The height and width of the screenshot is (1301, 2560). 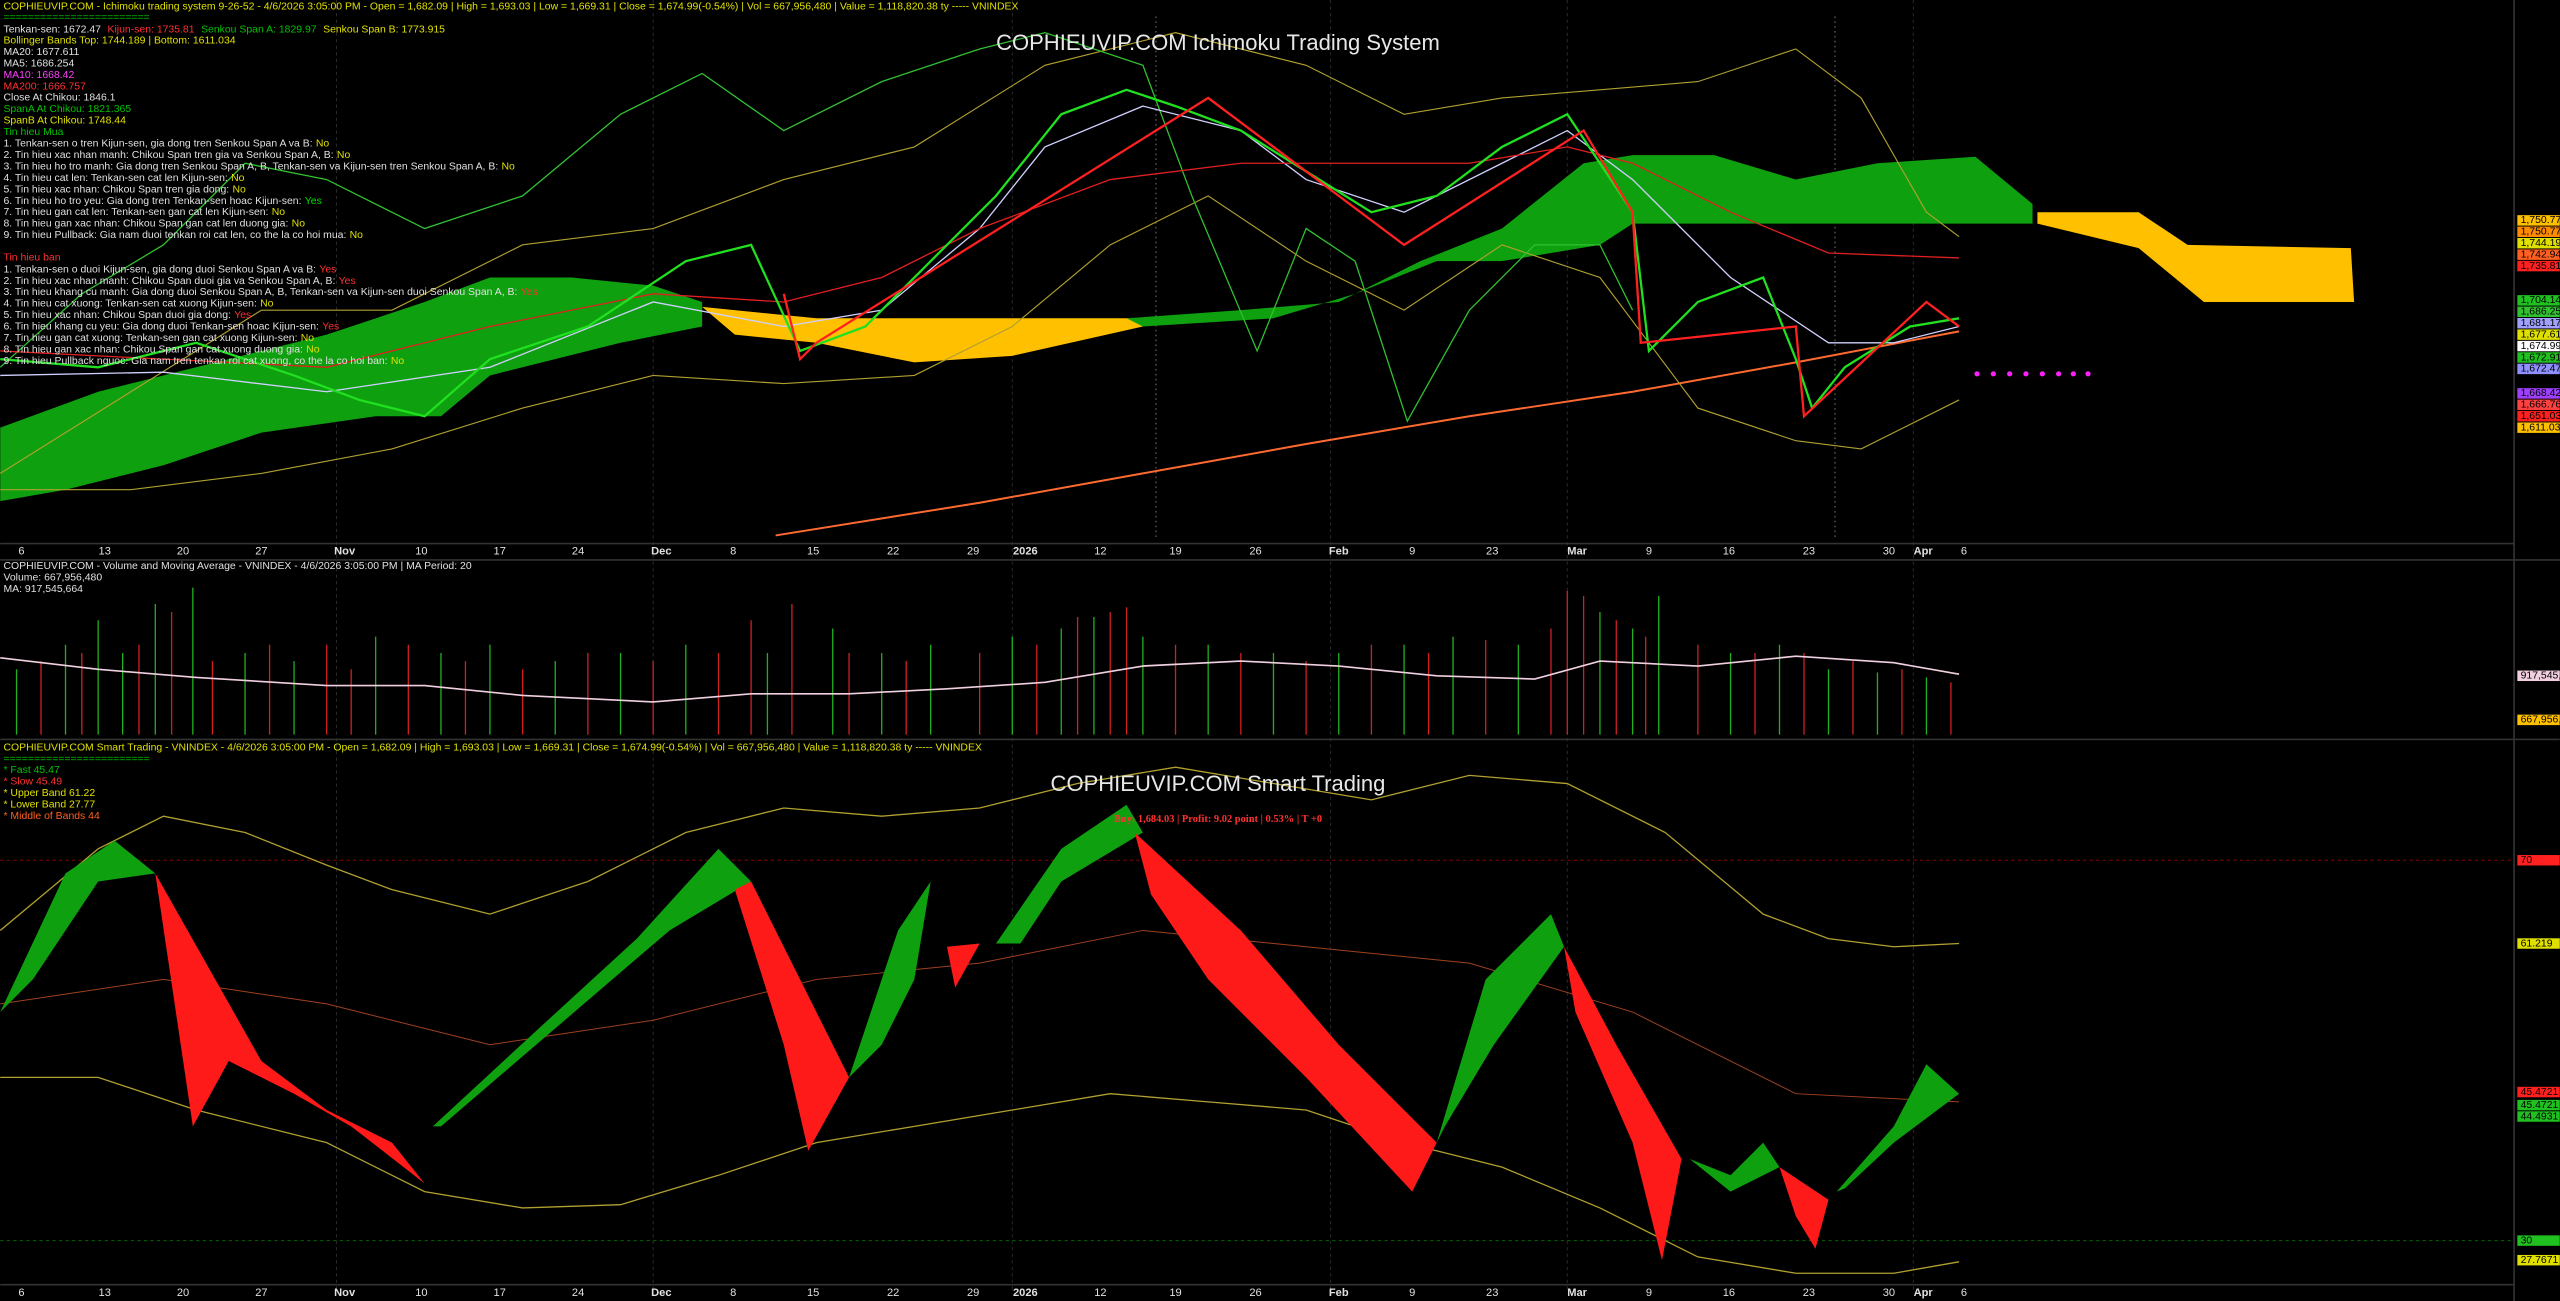 I want to click on ichimoku-value: Kijun-sen: 1735.81, so click(x=151, y=29).